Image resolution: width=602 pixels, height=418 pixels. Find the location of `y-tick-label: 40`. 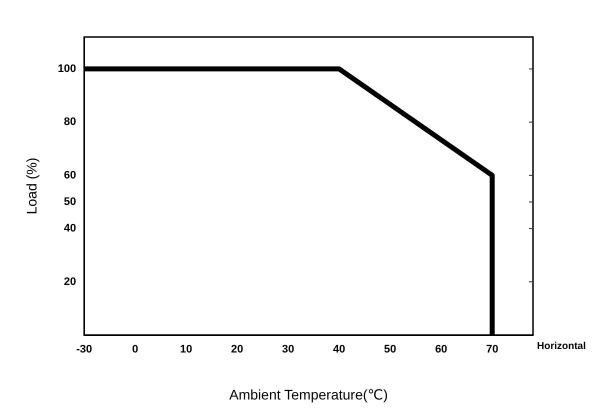

y-tick-label: 40 is located at coordinates (70, 228).